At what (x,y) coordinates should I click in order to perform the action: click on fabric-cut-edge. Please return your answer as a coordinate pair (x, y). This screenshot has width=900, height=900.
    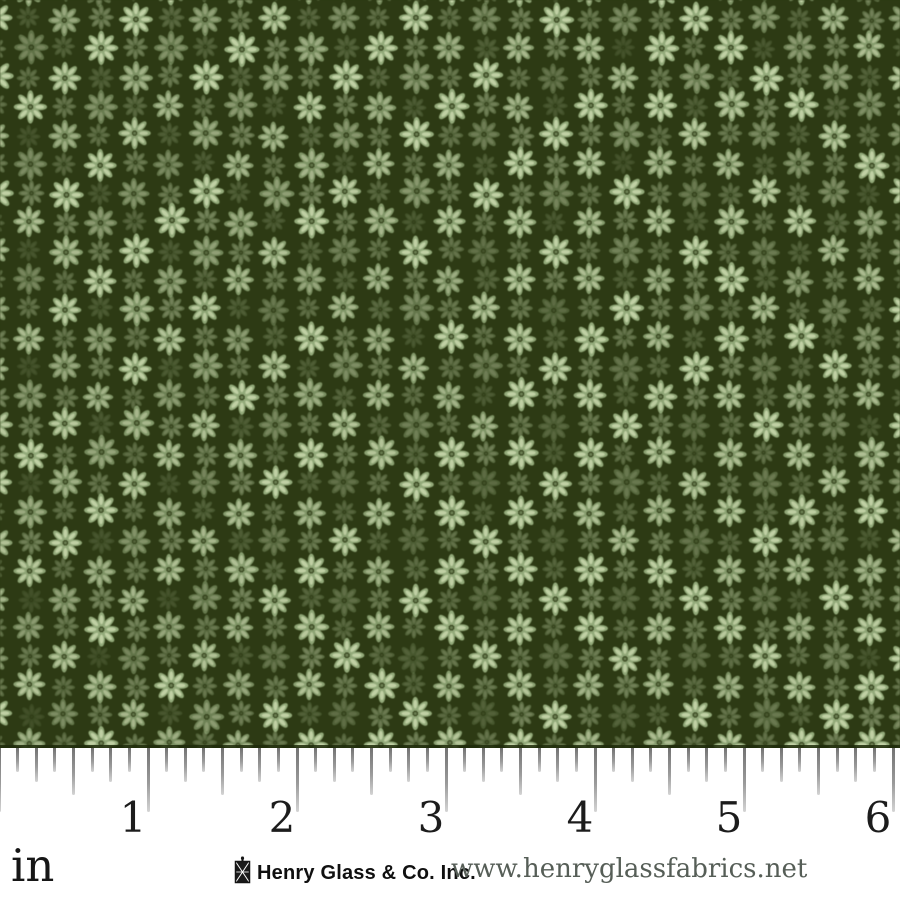
    Looking at the image, I should click on (450, 746).